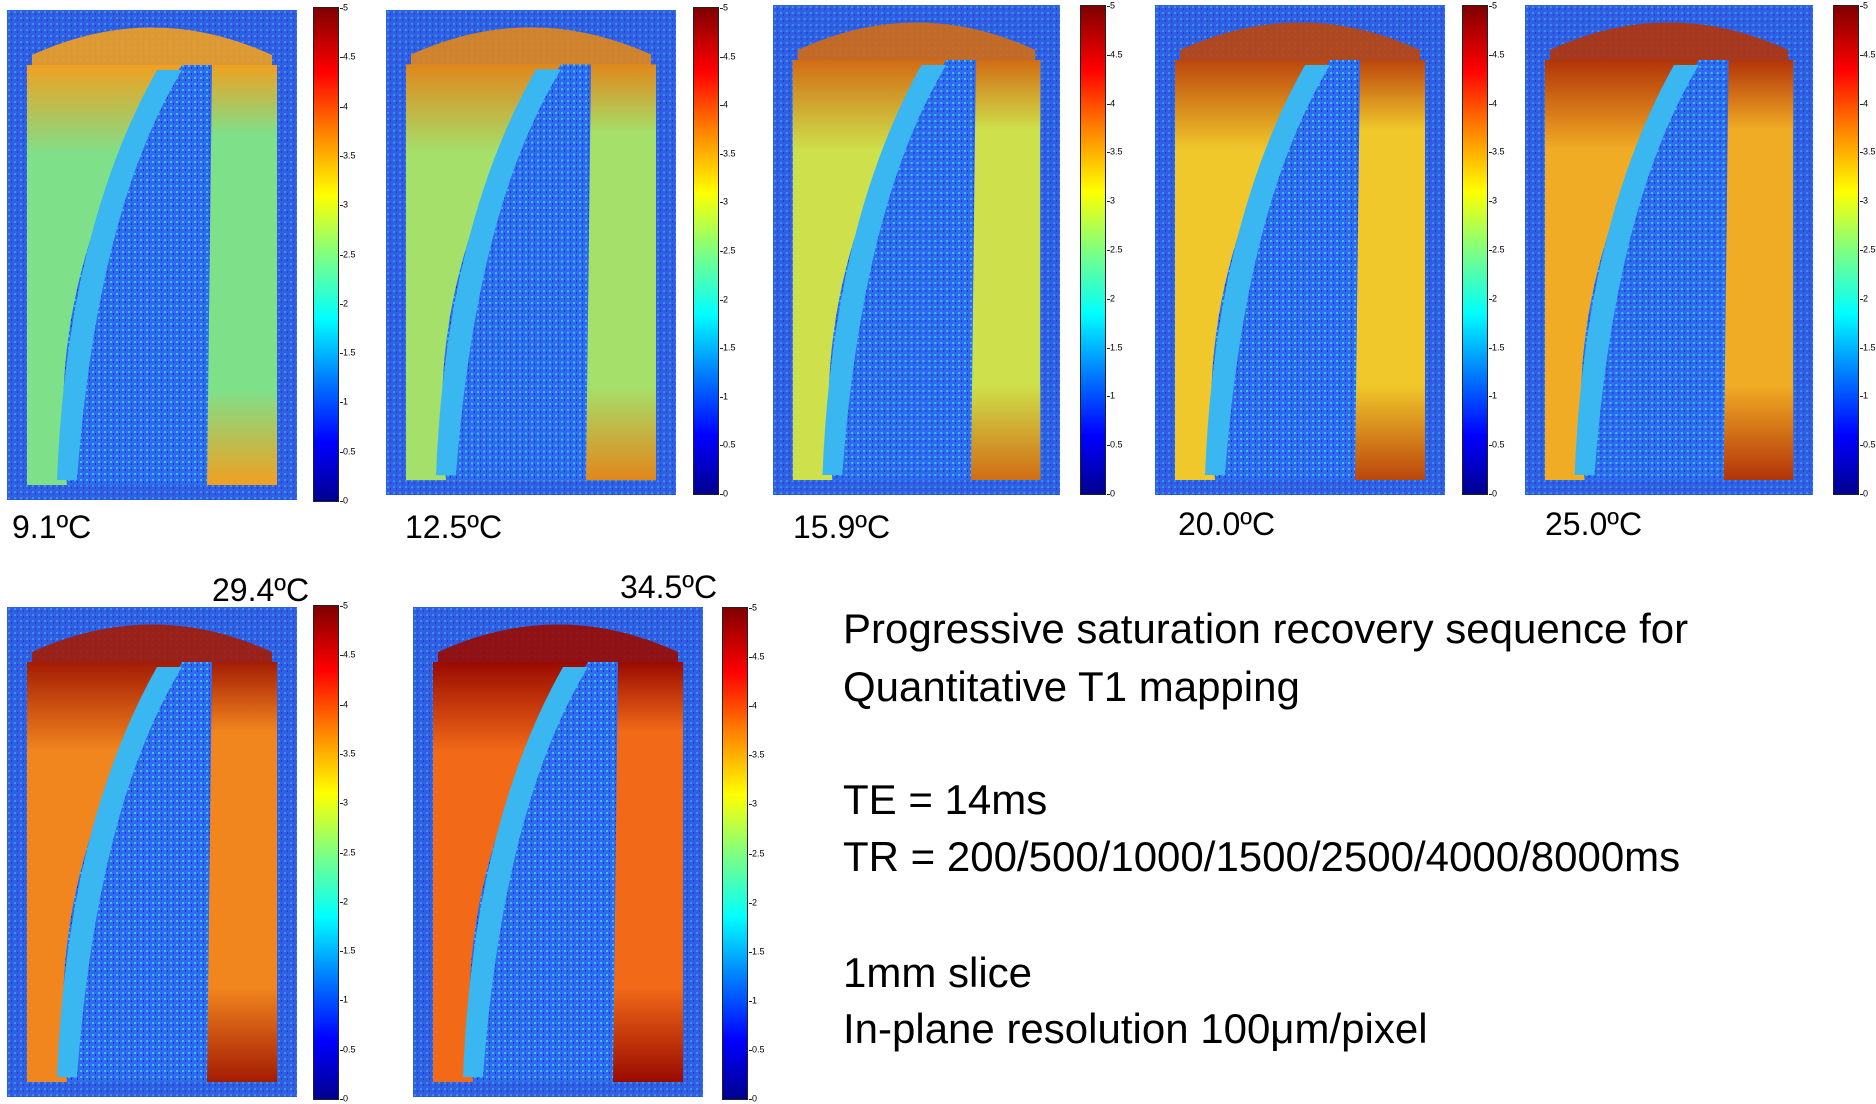  What do you see at coordinates (1227, 524) in the screenshot?
I see `temperature-label: 20.0ºC` at bounding box center [1227, 524].